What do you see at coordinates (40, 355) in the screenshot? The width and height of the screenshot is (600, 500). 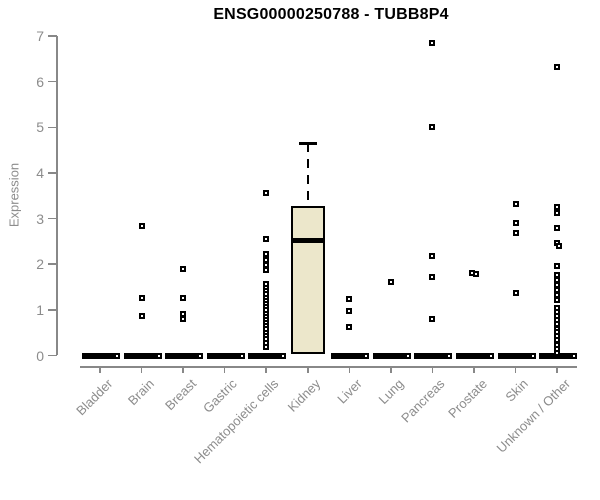 I see `y-axis-tick-label: 0` at bounding box center [40, 355].